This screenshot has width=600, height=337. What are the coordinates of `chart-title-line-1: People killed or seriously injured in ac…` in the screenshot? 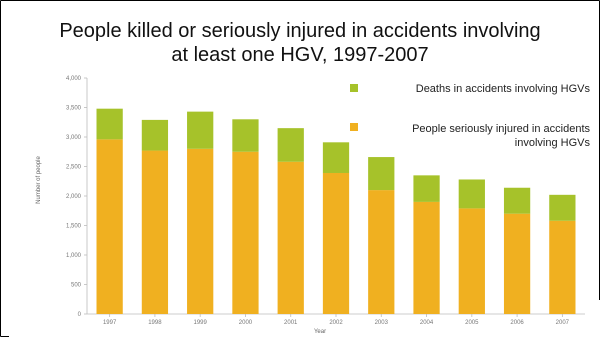 It's located at (300, 31).